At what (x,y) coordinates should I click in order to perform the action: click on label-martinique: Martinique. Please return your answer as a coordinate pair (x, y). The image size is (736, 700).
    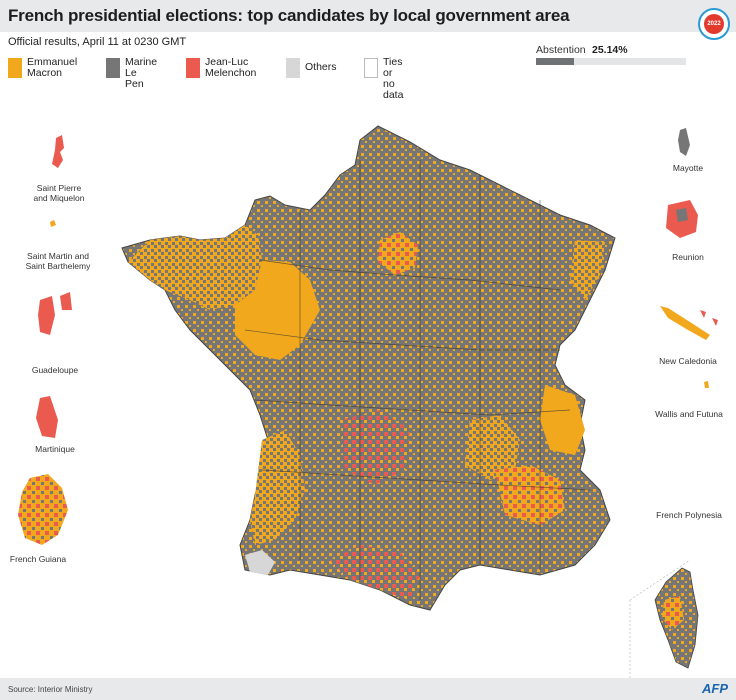
    Looking at the image, I should click on (55, 449).